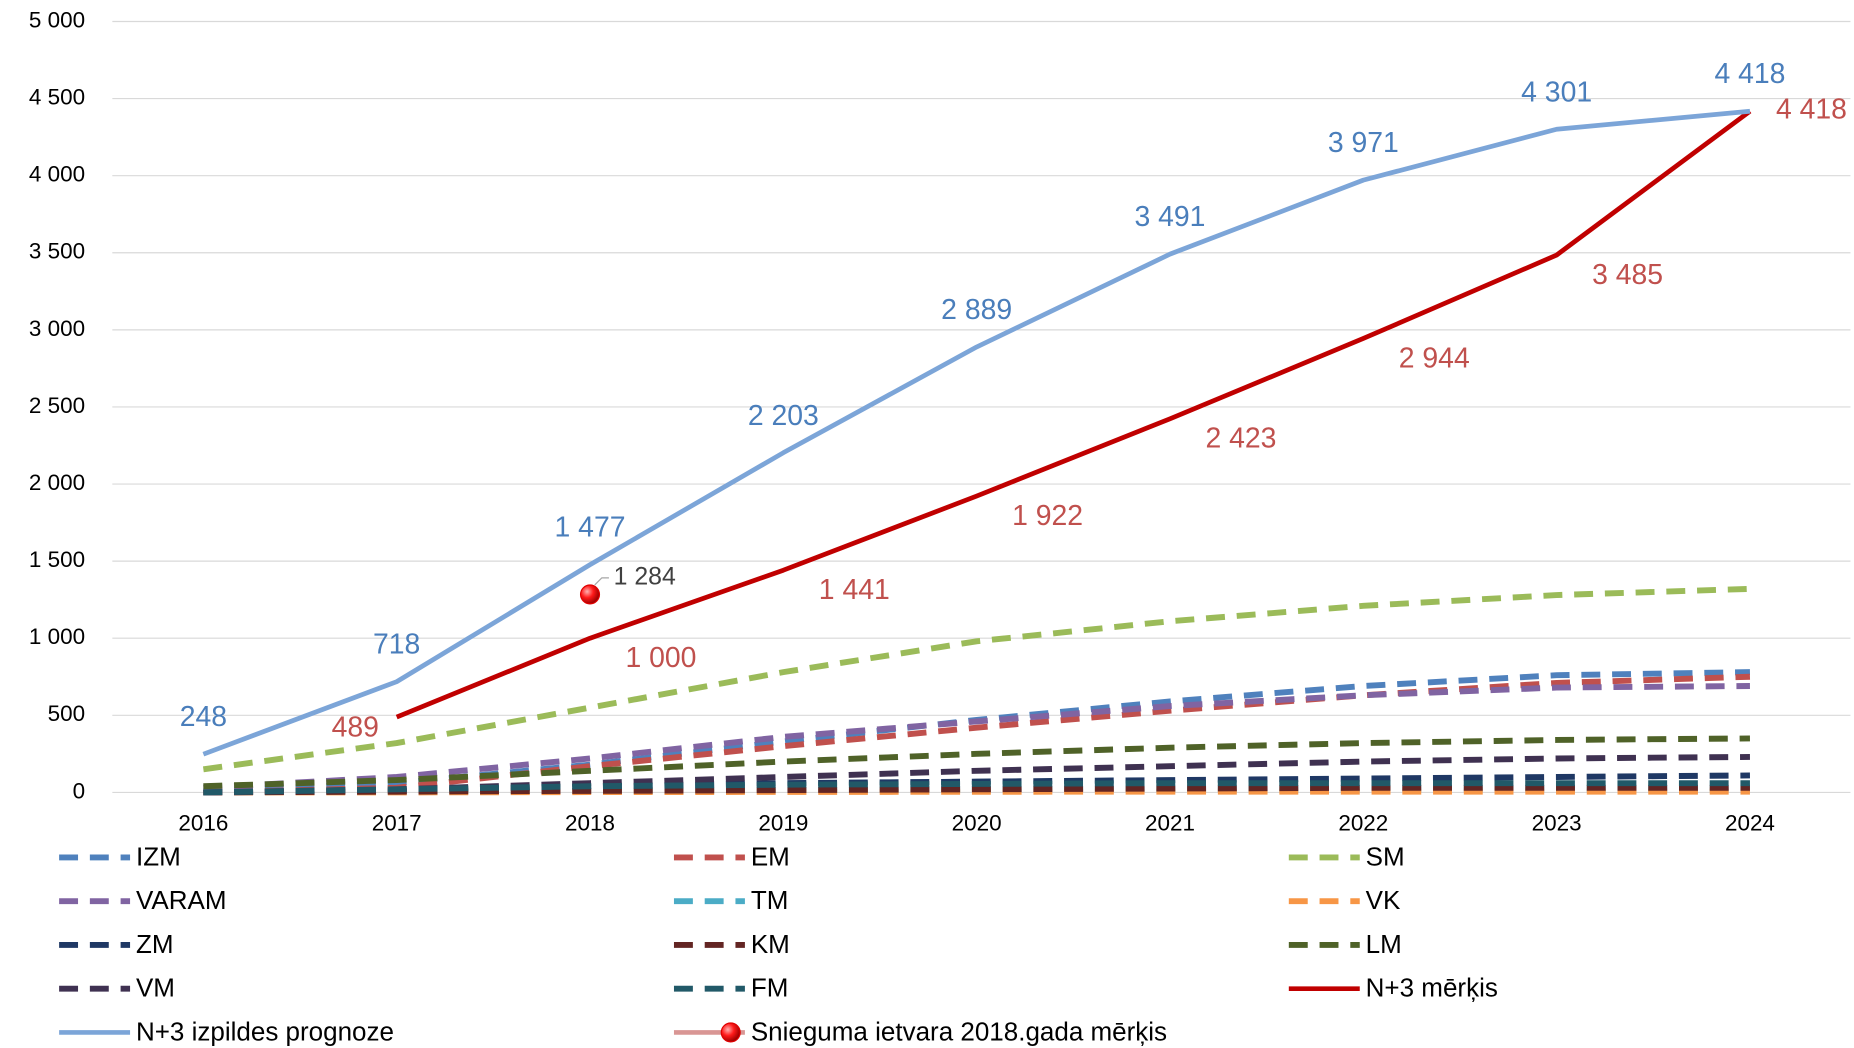 This screenshot has width=1854, height=1048. I want to click on y-tick-label: 3 000, so click(57, 328).